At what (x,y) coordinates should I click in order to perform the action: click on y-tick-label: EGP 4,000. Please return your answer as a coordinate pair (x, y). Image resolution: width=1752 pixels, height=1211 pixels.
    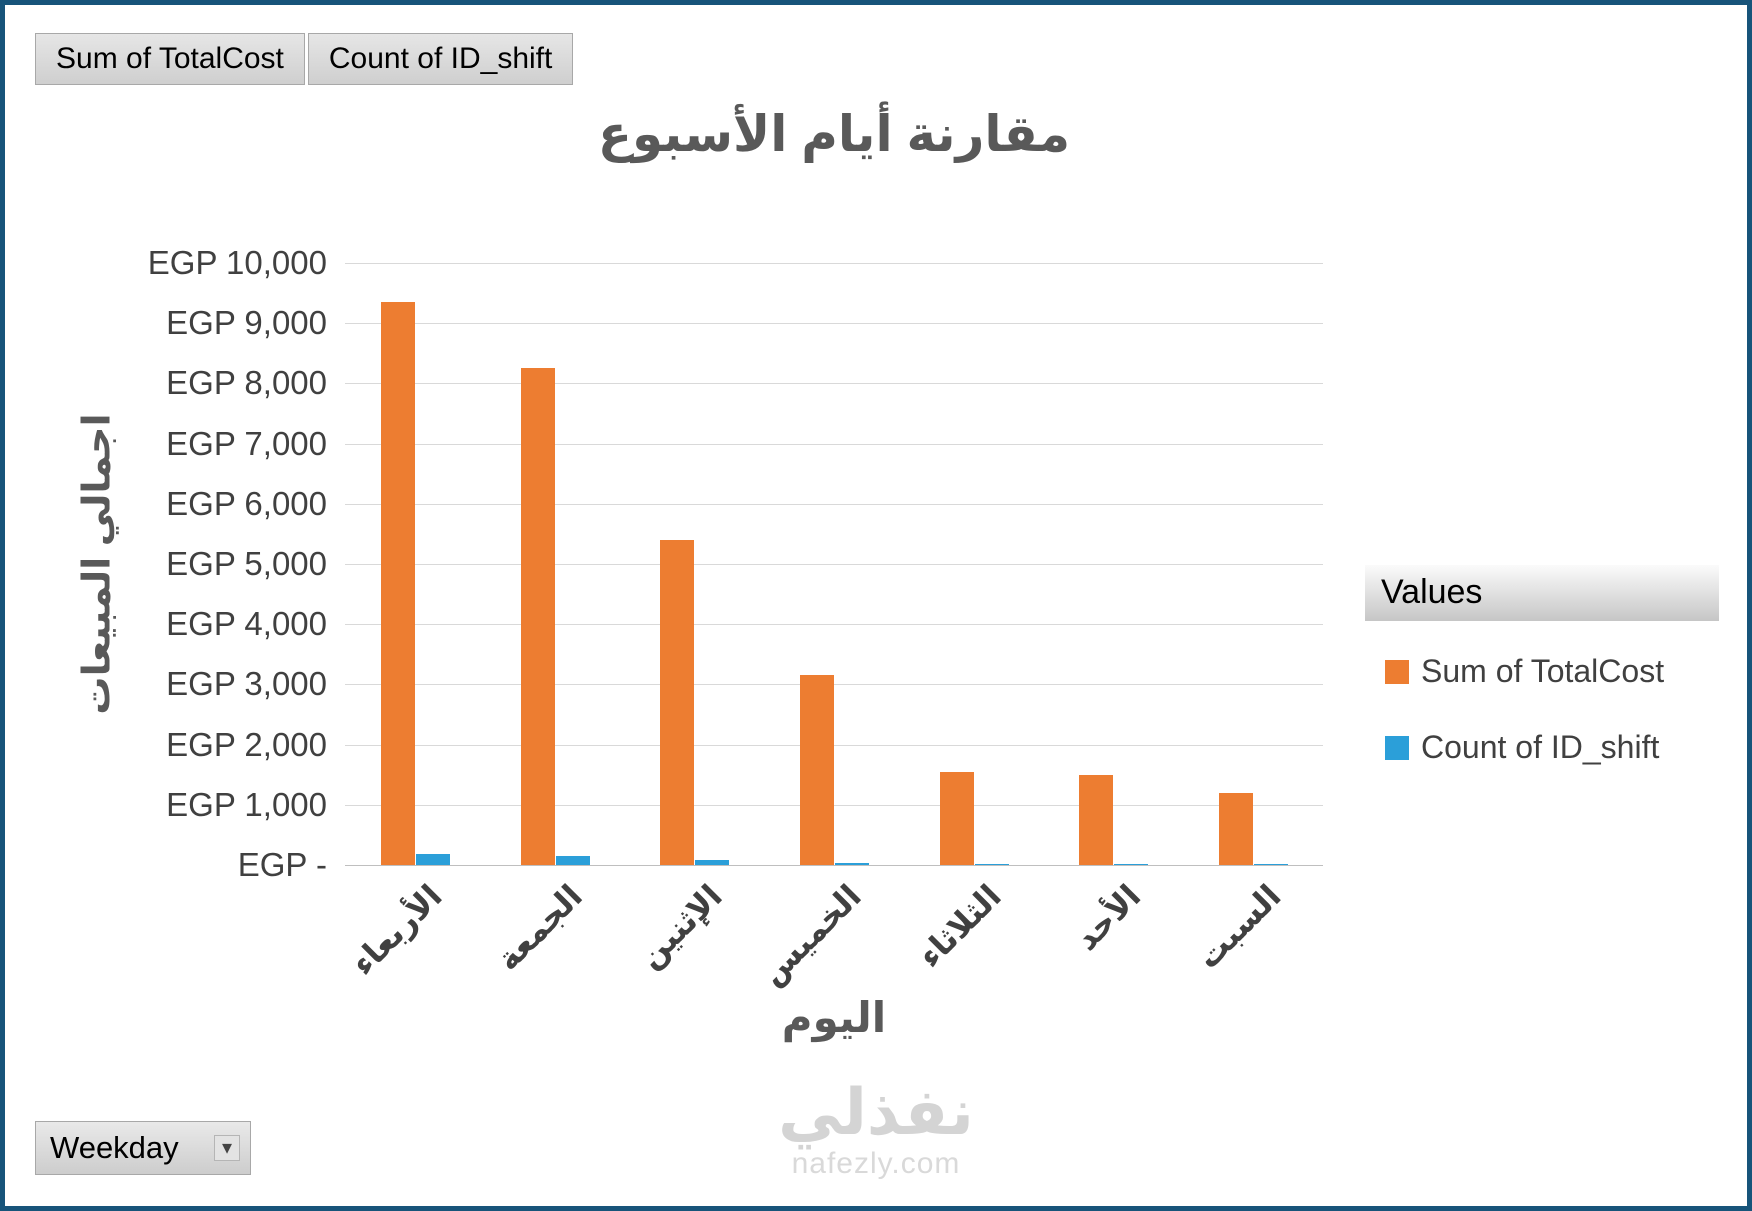
    Looking at the image, I should click on (246, 624).